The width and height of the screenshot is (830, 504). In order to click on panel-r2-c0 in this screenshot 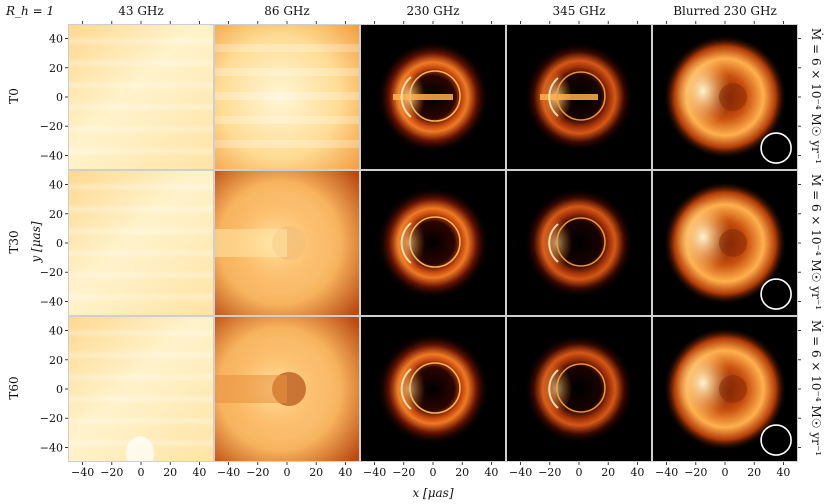, I will do `click(141, 389)`.